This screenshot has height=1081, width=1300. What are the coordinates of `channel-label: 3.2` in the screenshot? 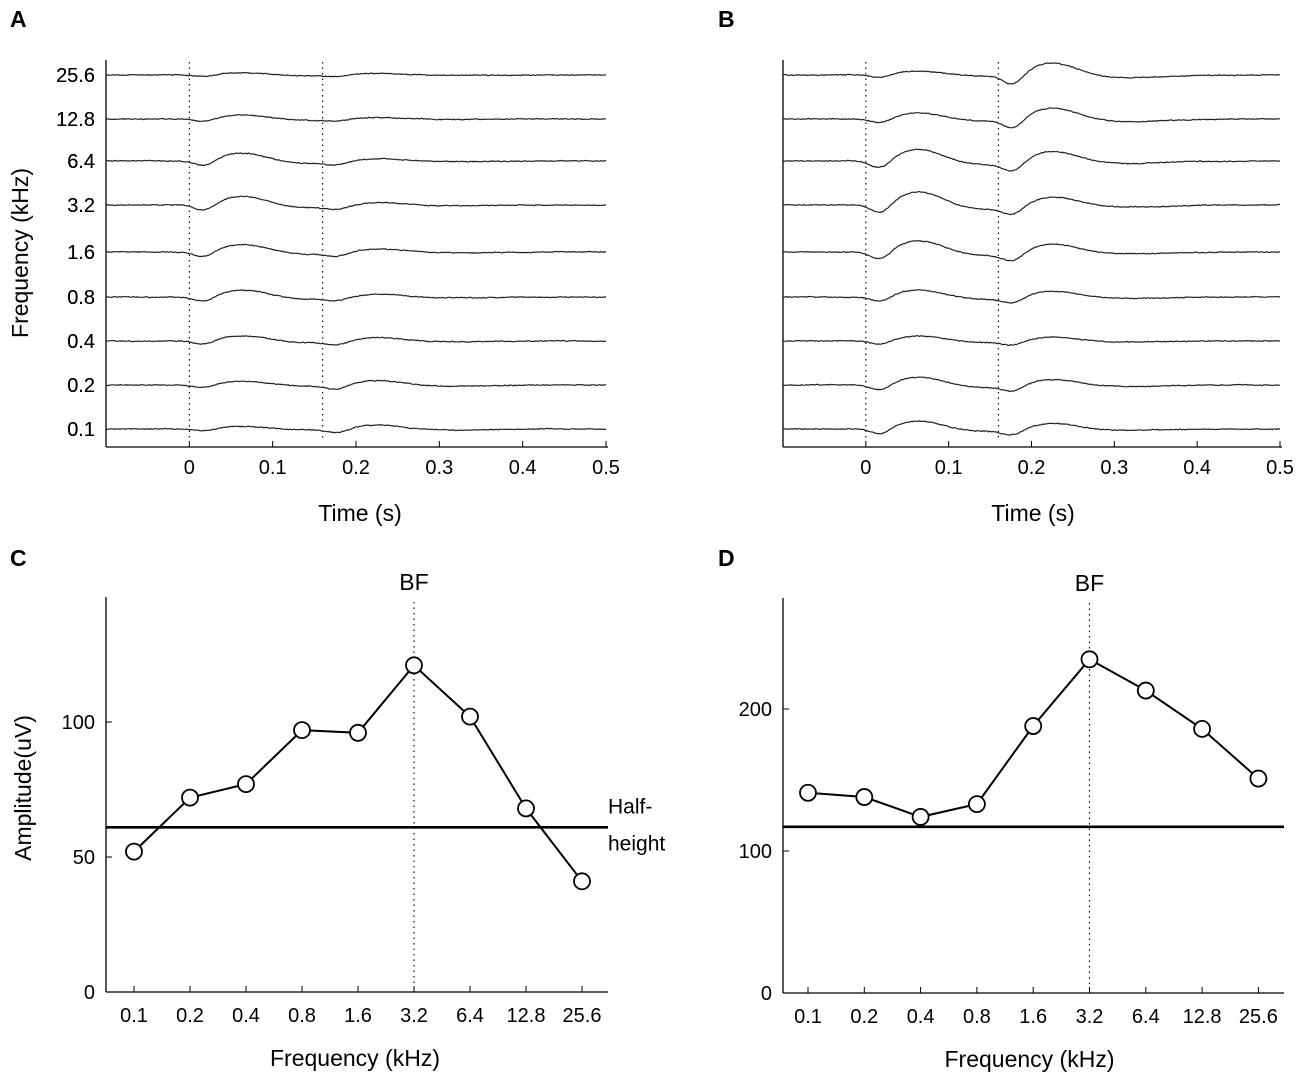 It's located at (81, 206).